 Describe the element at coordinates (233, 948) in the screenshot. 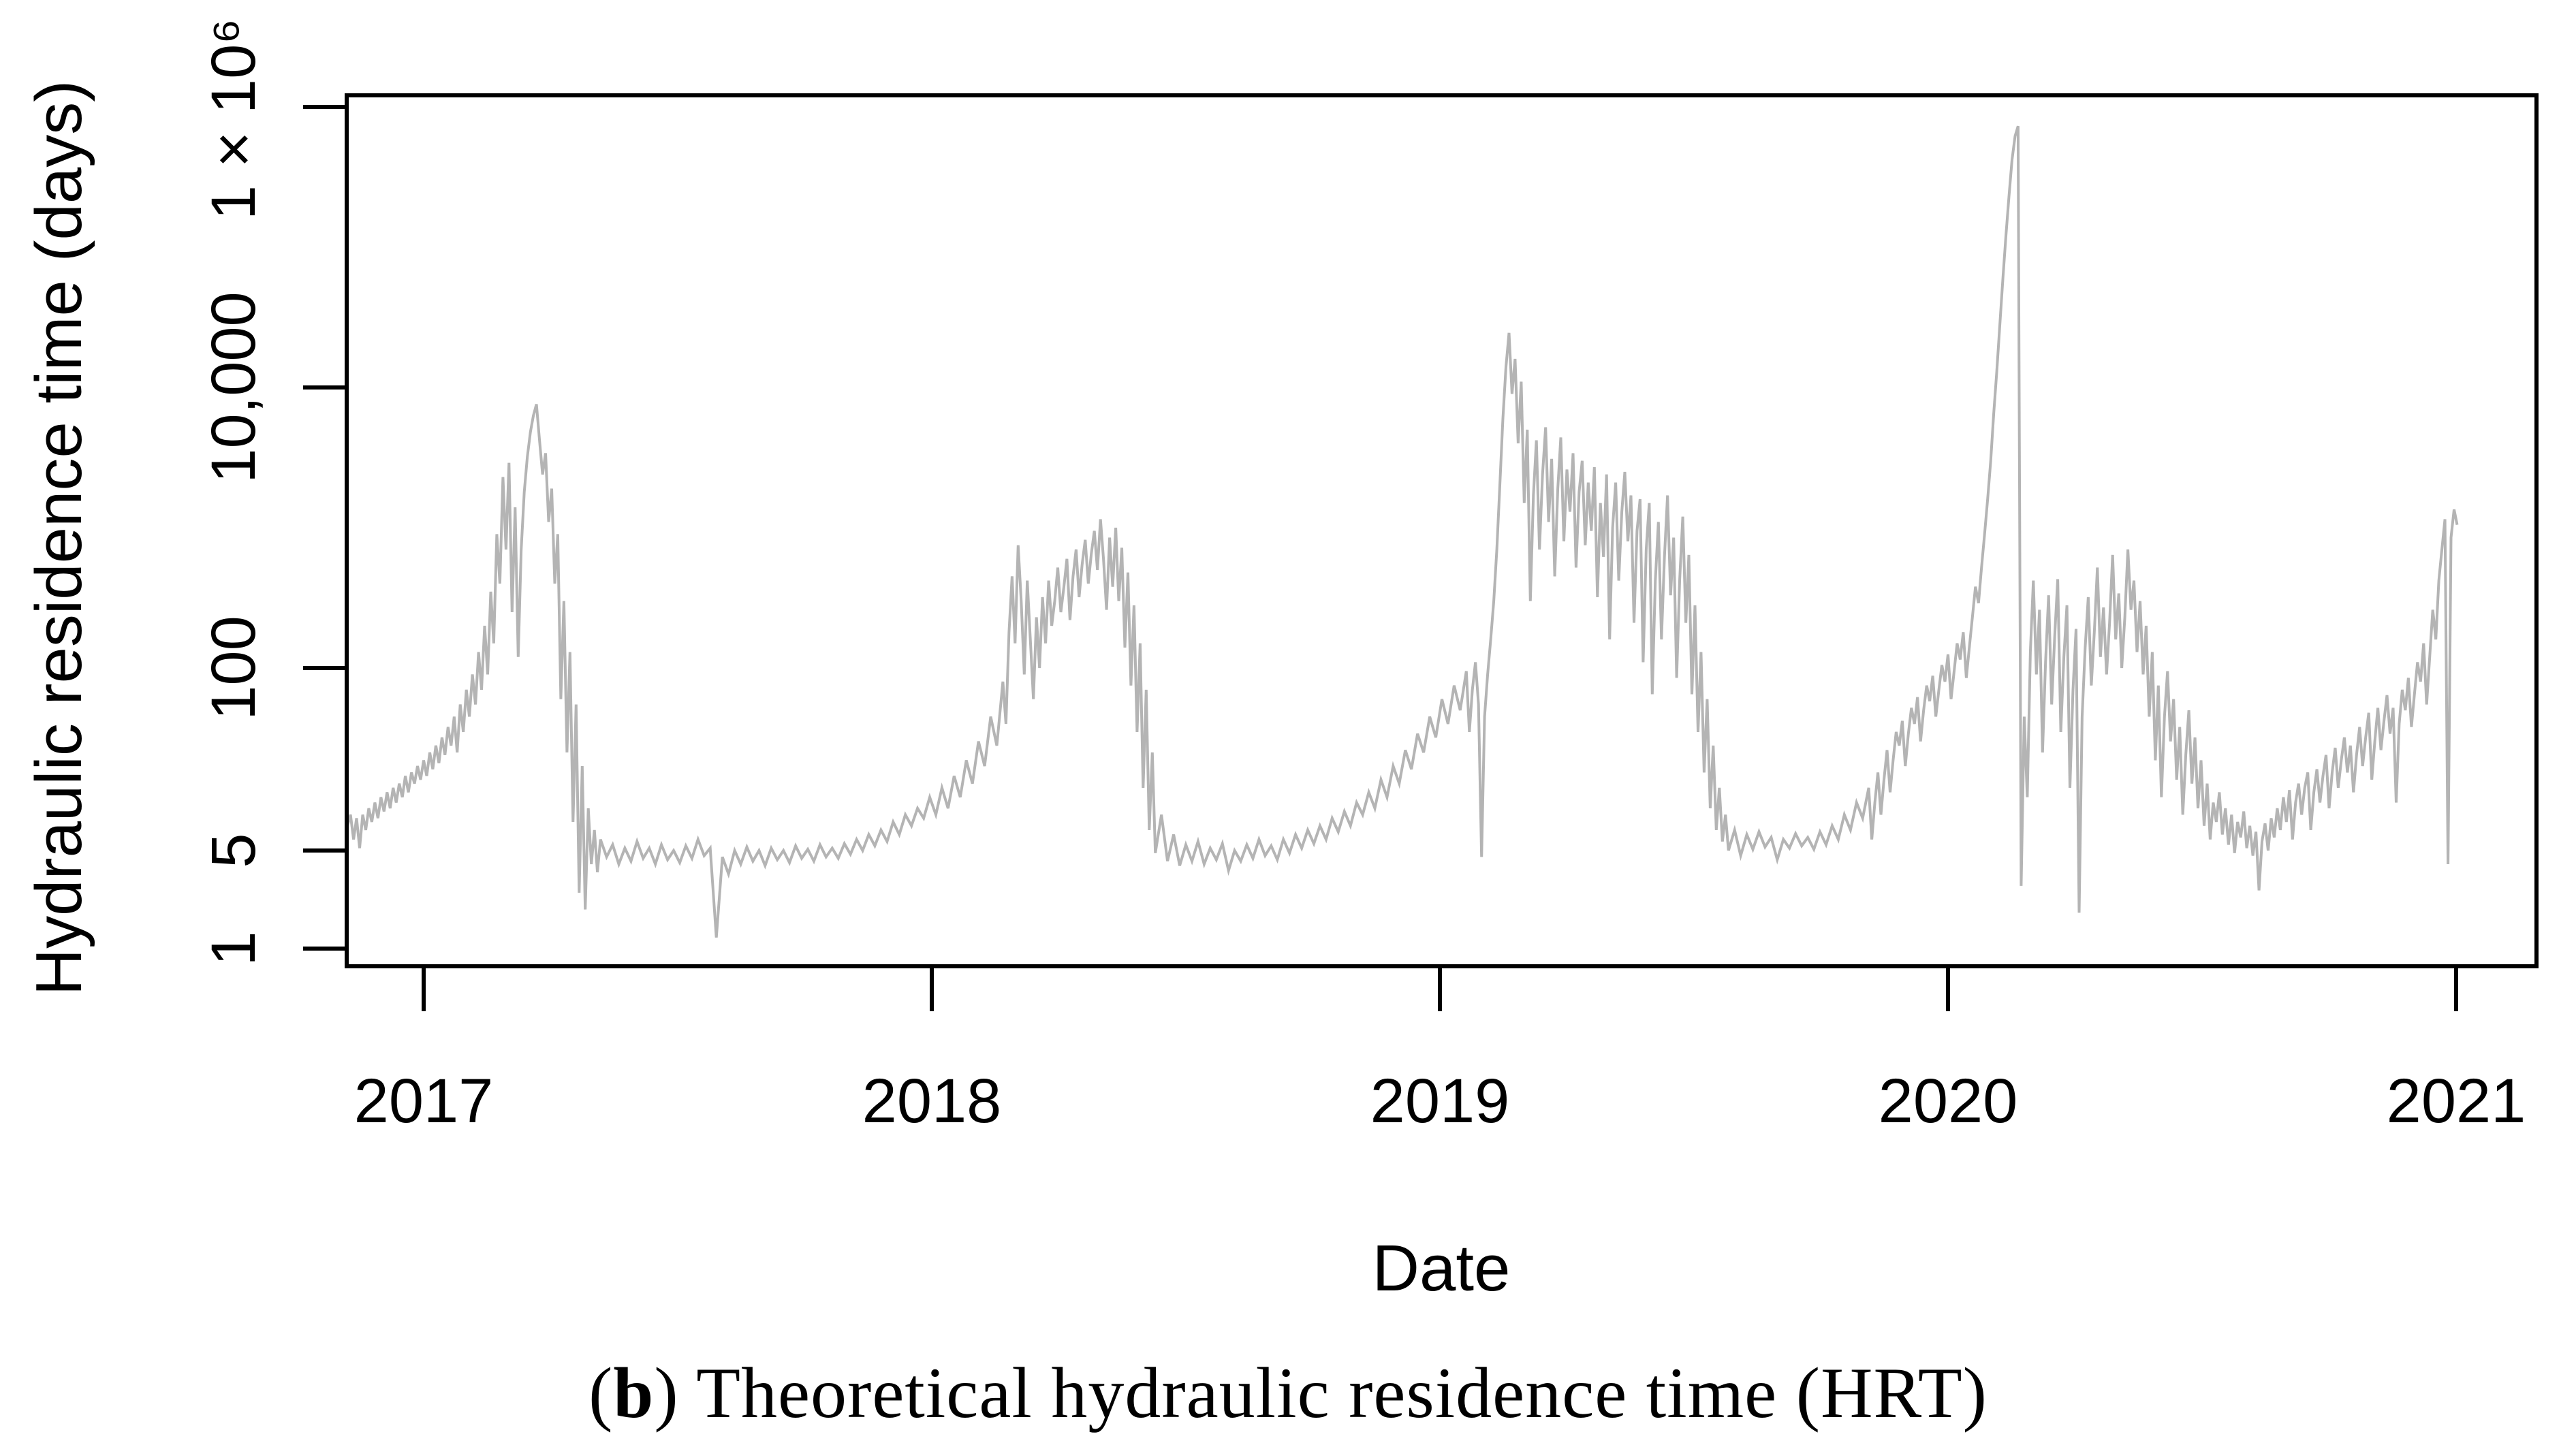

I see `y-tick-label: 1` at that location.